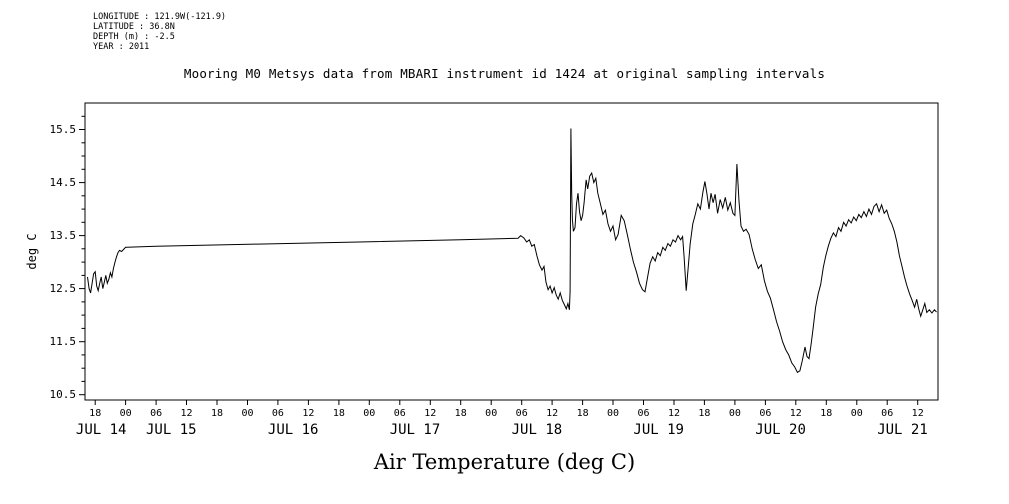 The image size is (1009, 504). What do you see at coordinates (506, 402) in the screenshot?
I see `x-axis-ticks` at bounding box center [506, 402].